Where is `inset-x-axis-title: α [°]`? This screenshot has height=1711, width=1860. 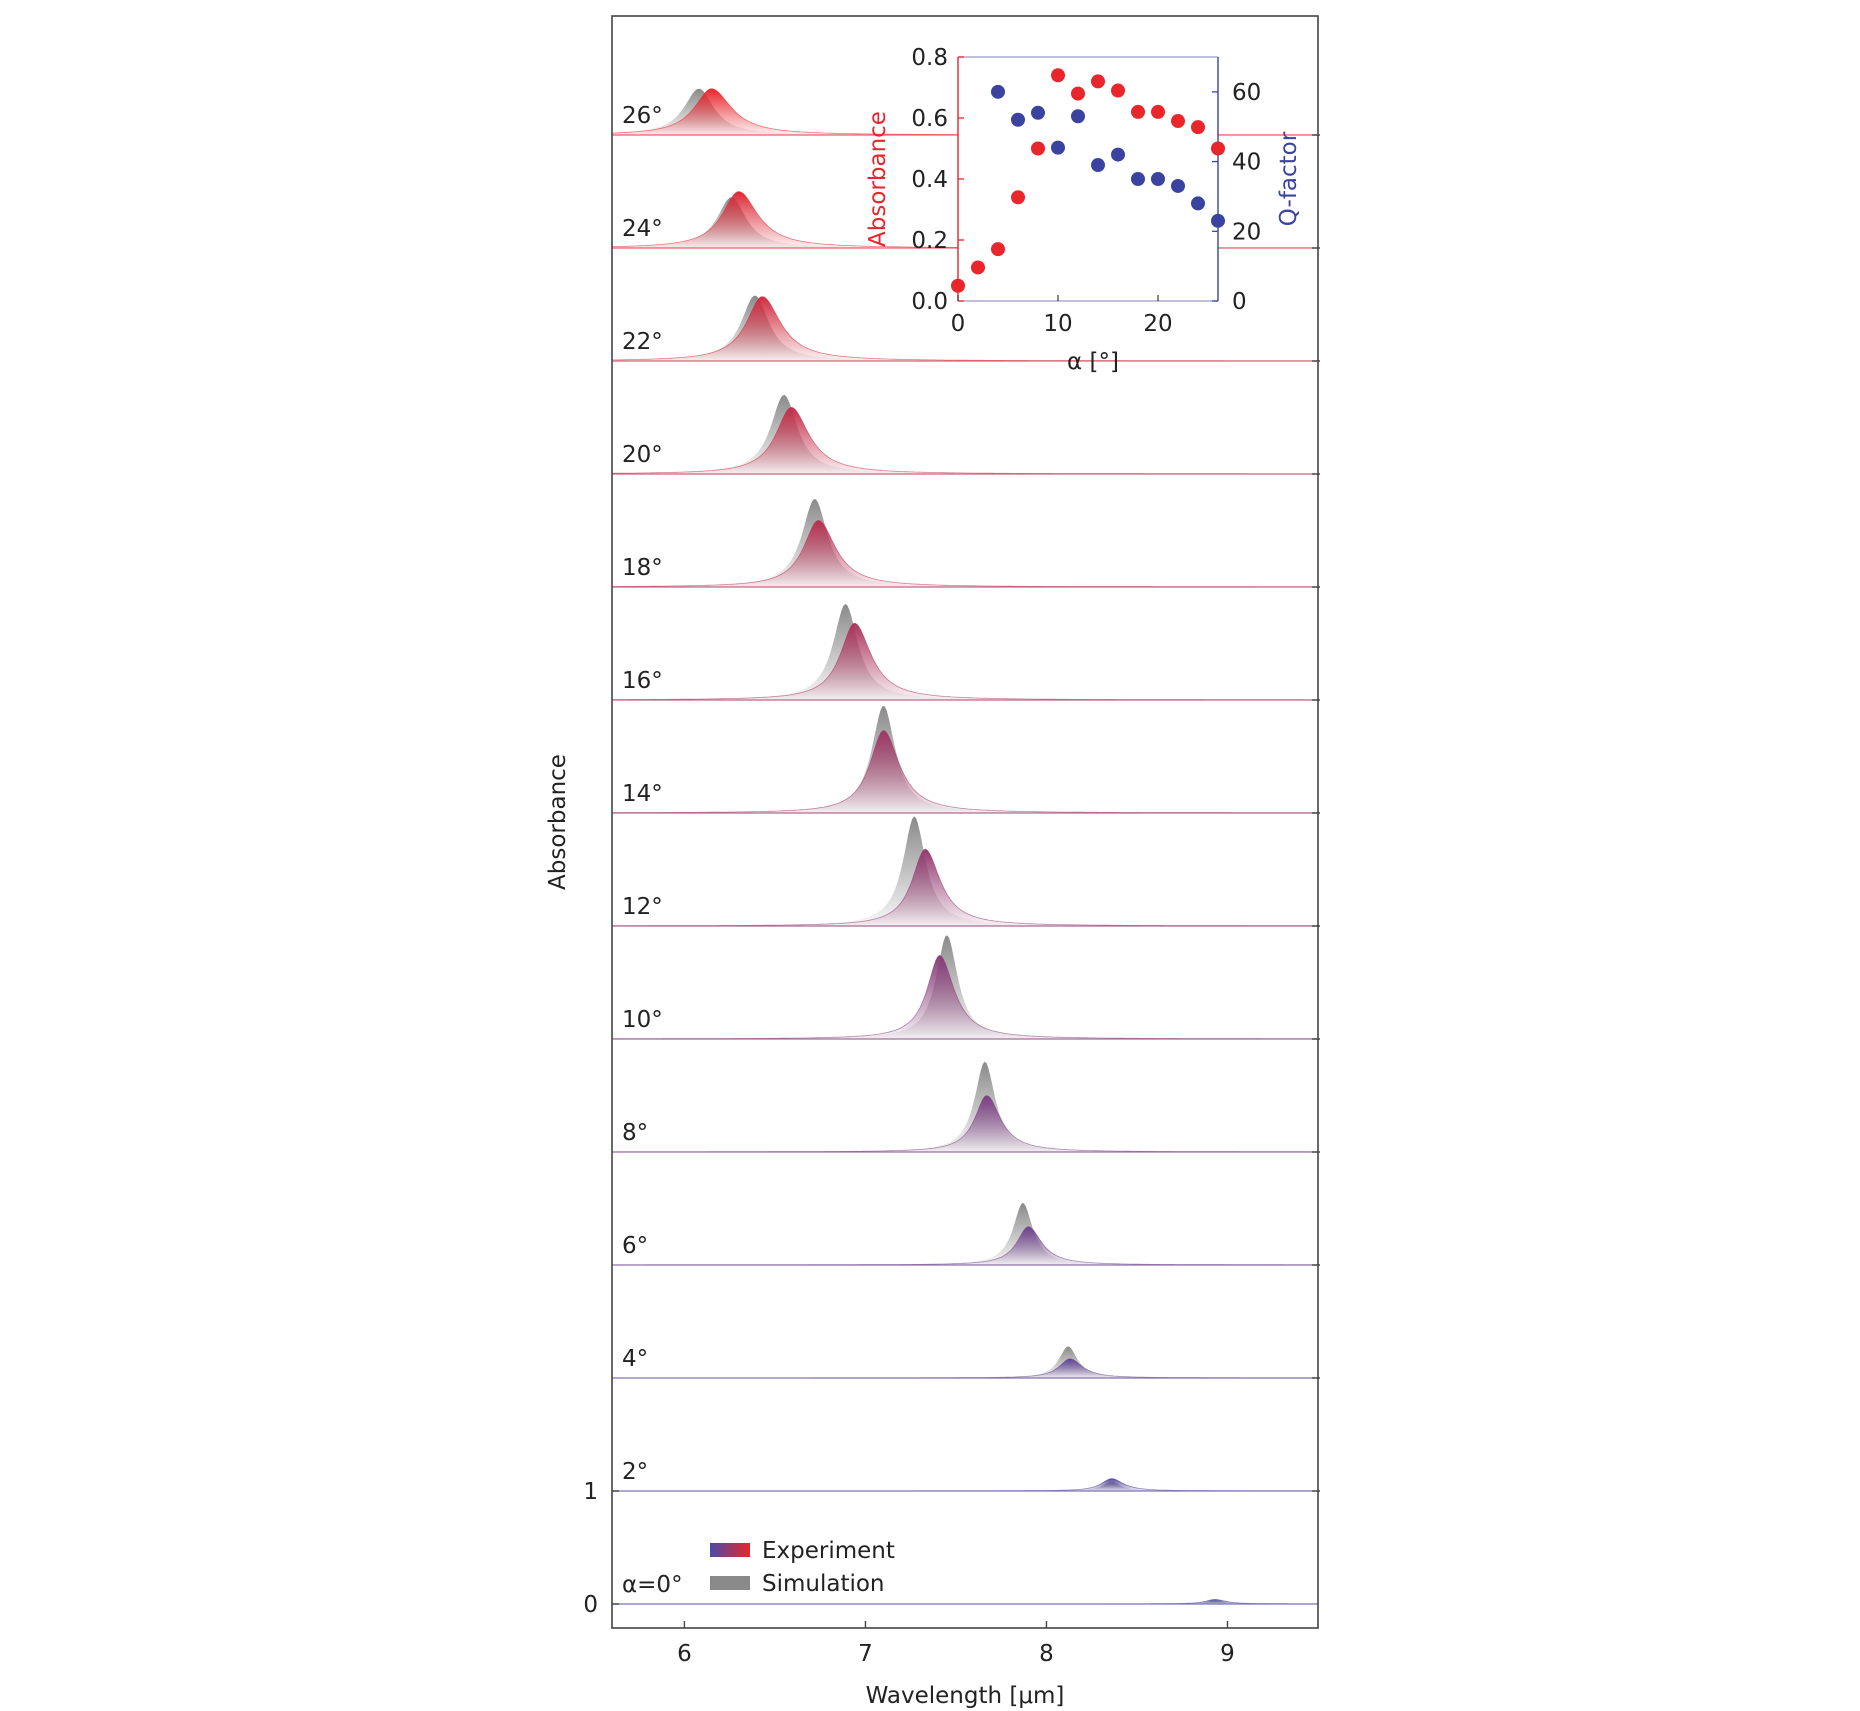 inset-x-axis-title: α [°] is located at coordinates (1093, 362).